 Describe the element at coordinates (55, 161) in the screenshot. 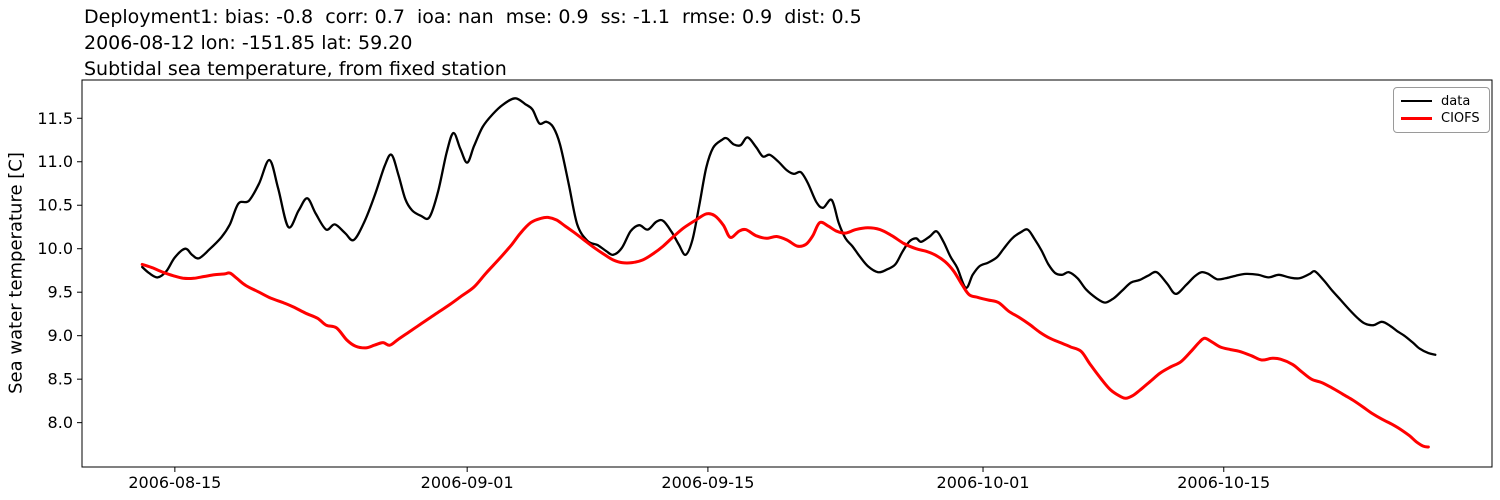

I see `y-tick-label: 11.0` at that location.